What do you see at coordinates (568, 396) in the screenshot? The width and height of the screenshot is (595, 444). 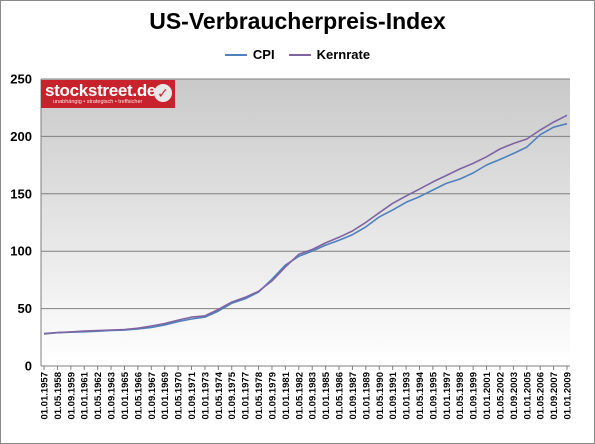 I see `xtick-label-39: 01.01.2009` at bounding box center [568, 396].